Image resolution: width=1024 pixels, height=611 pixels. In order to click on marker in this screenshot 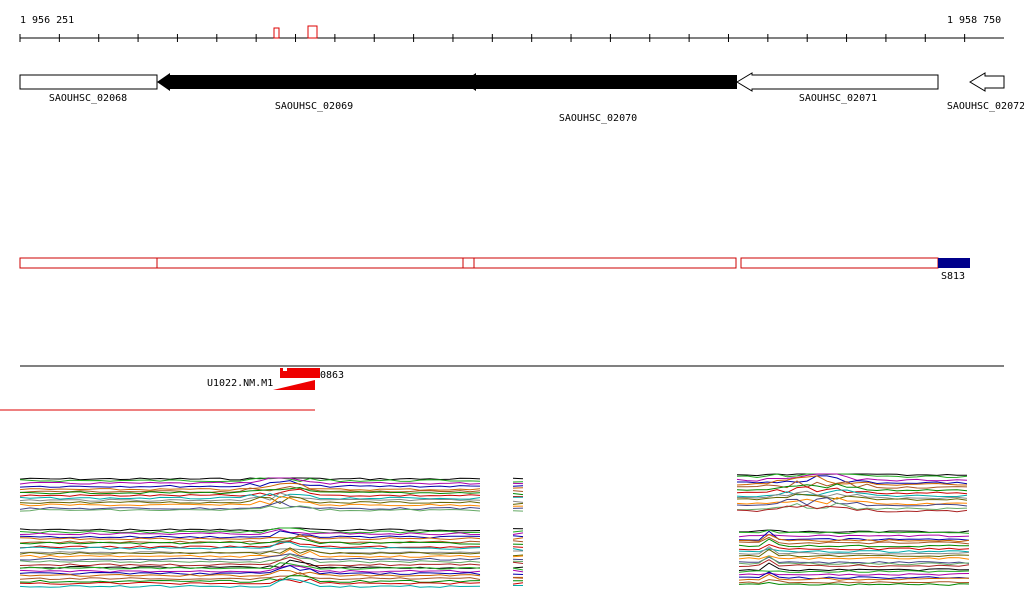, I will do `click(276, 33)`.